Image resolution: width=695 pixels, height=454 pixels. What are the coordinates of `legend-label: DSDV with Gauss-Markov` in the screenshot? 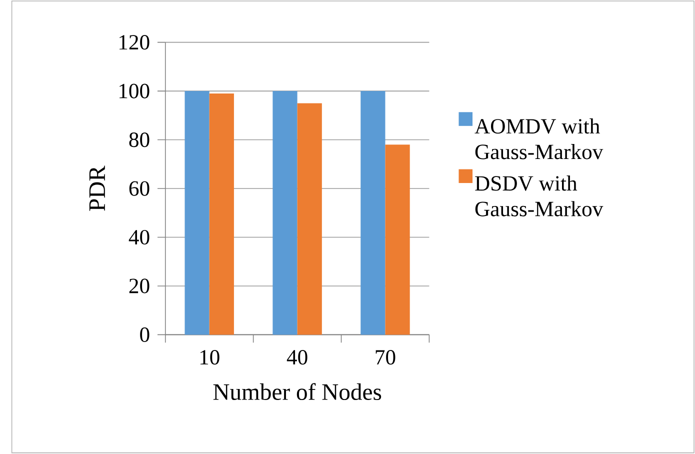 It's located at (539, 196).